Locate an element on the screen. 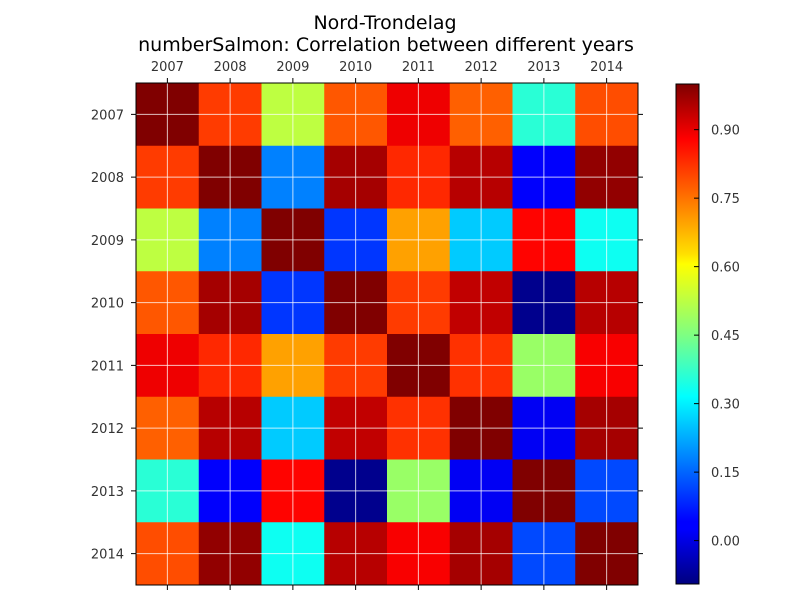 The image size is (800, 600). colorbar-tick-label: 0.15 is located at coordinates (725, 473).